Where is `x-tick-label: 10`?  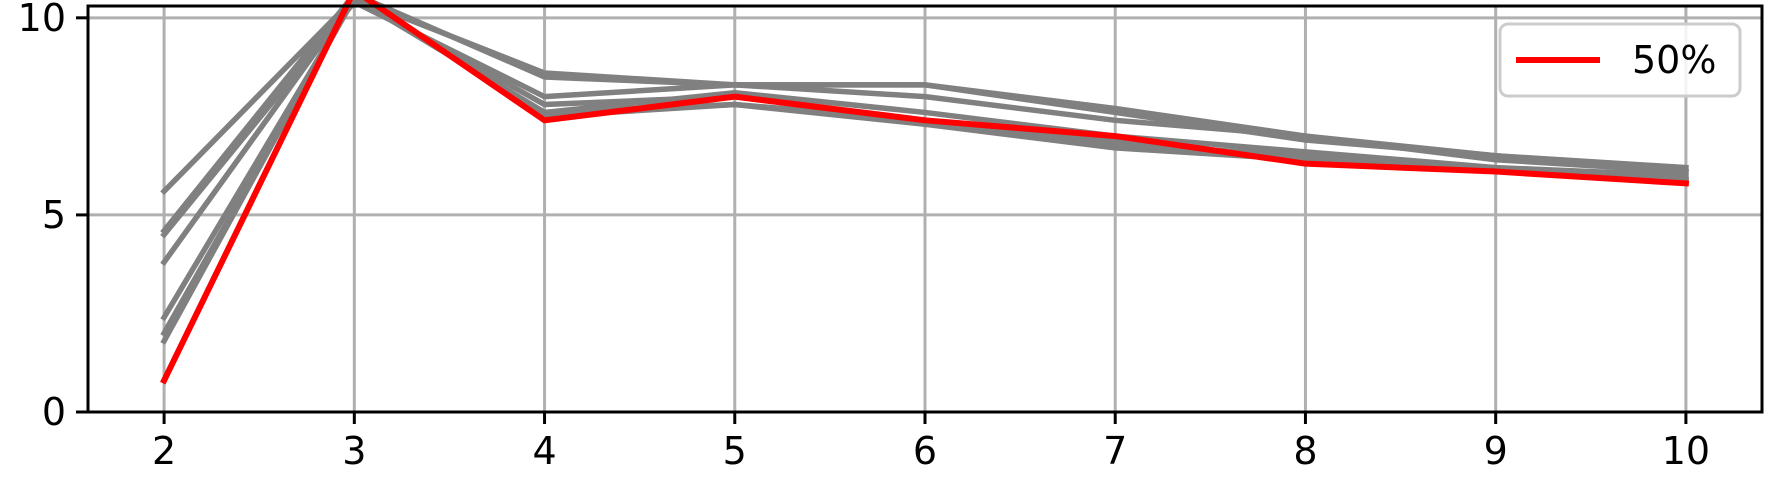 x-tick-label: 10 is located at coordinates (1686, 451).